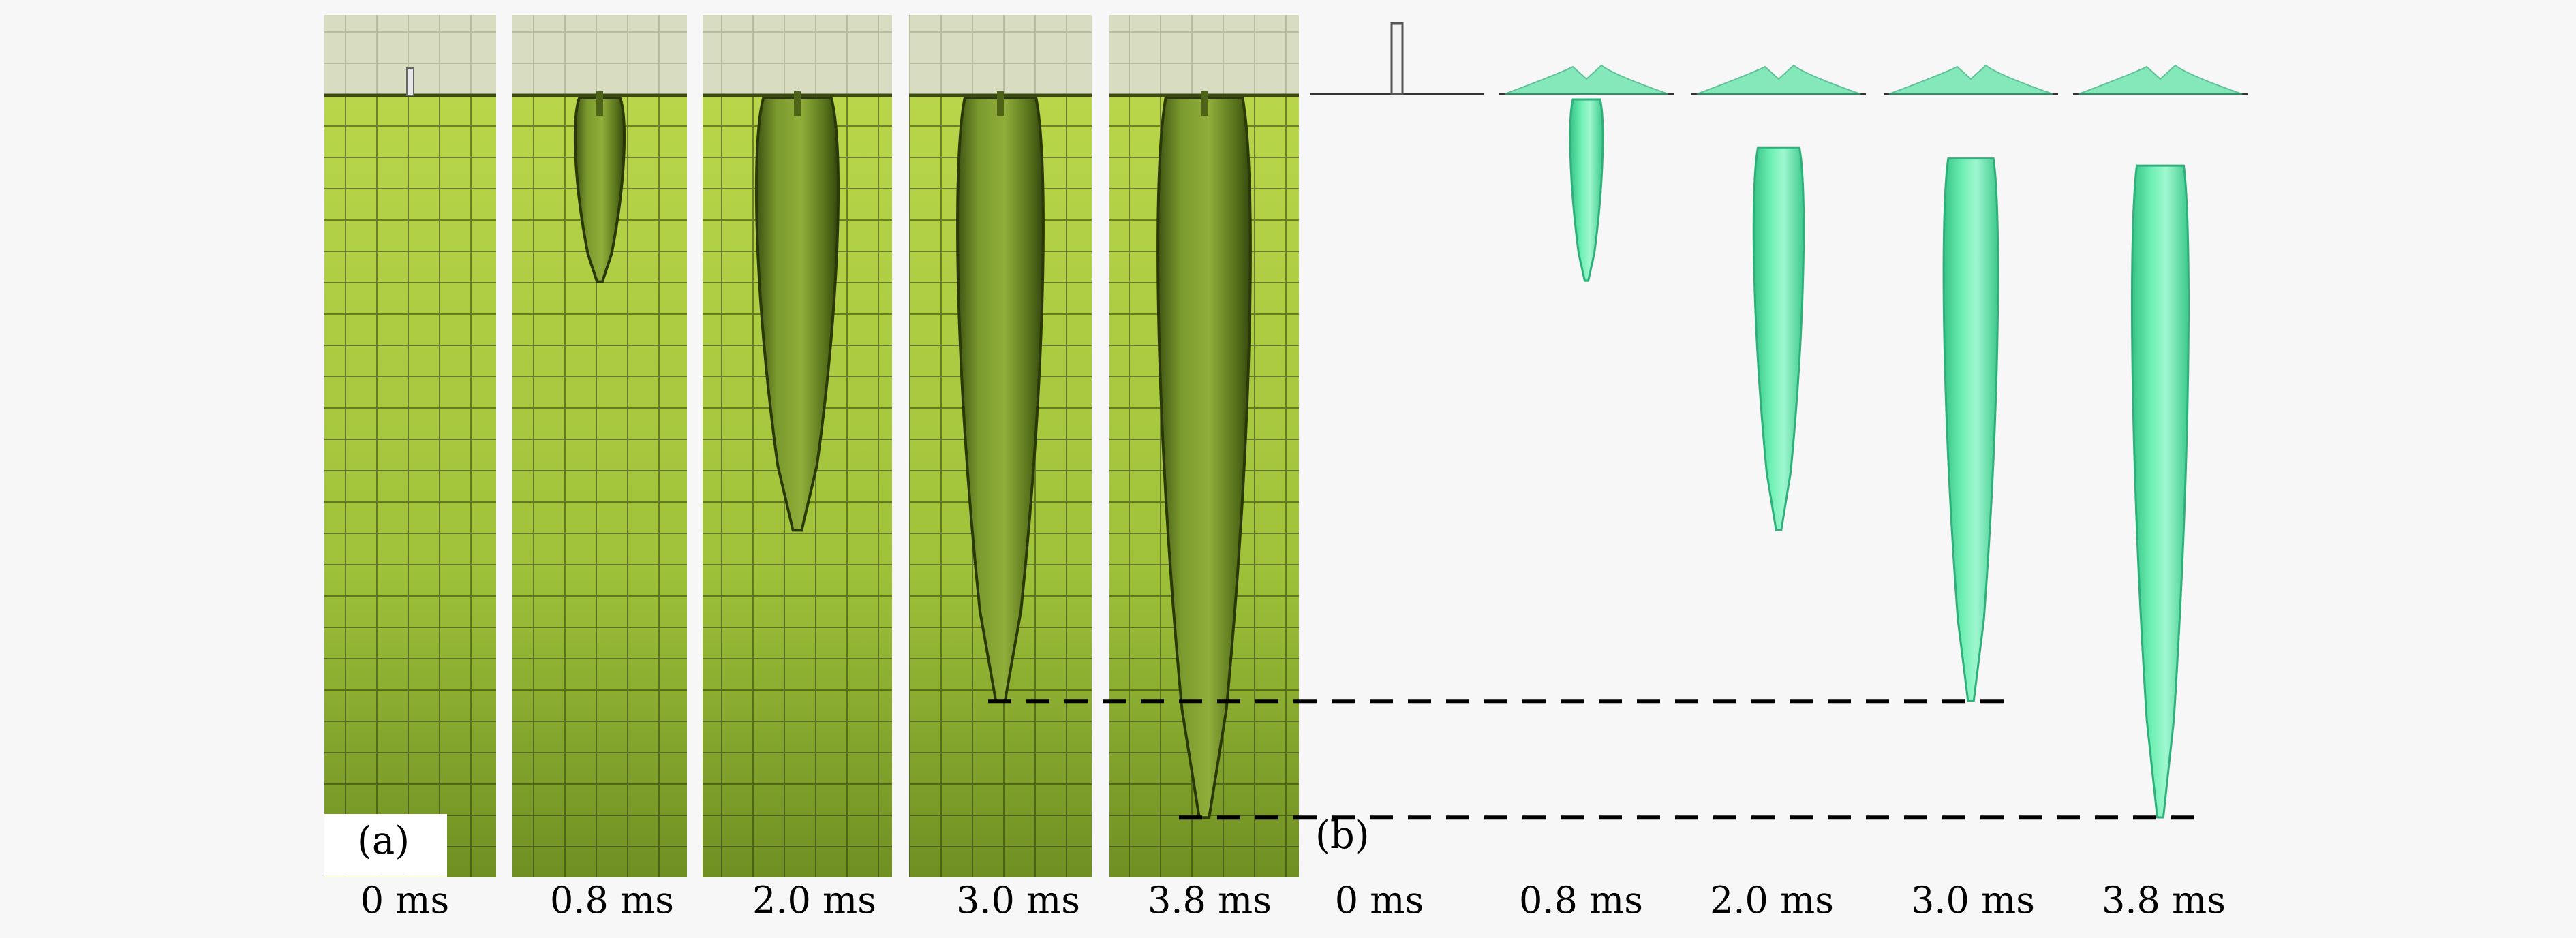 The image size is (2576, 938). I want to click on panel-a-label-box, so click(385, 845).